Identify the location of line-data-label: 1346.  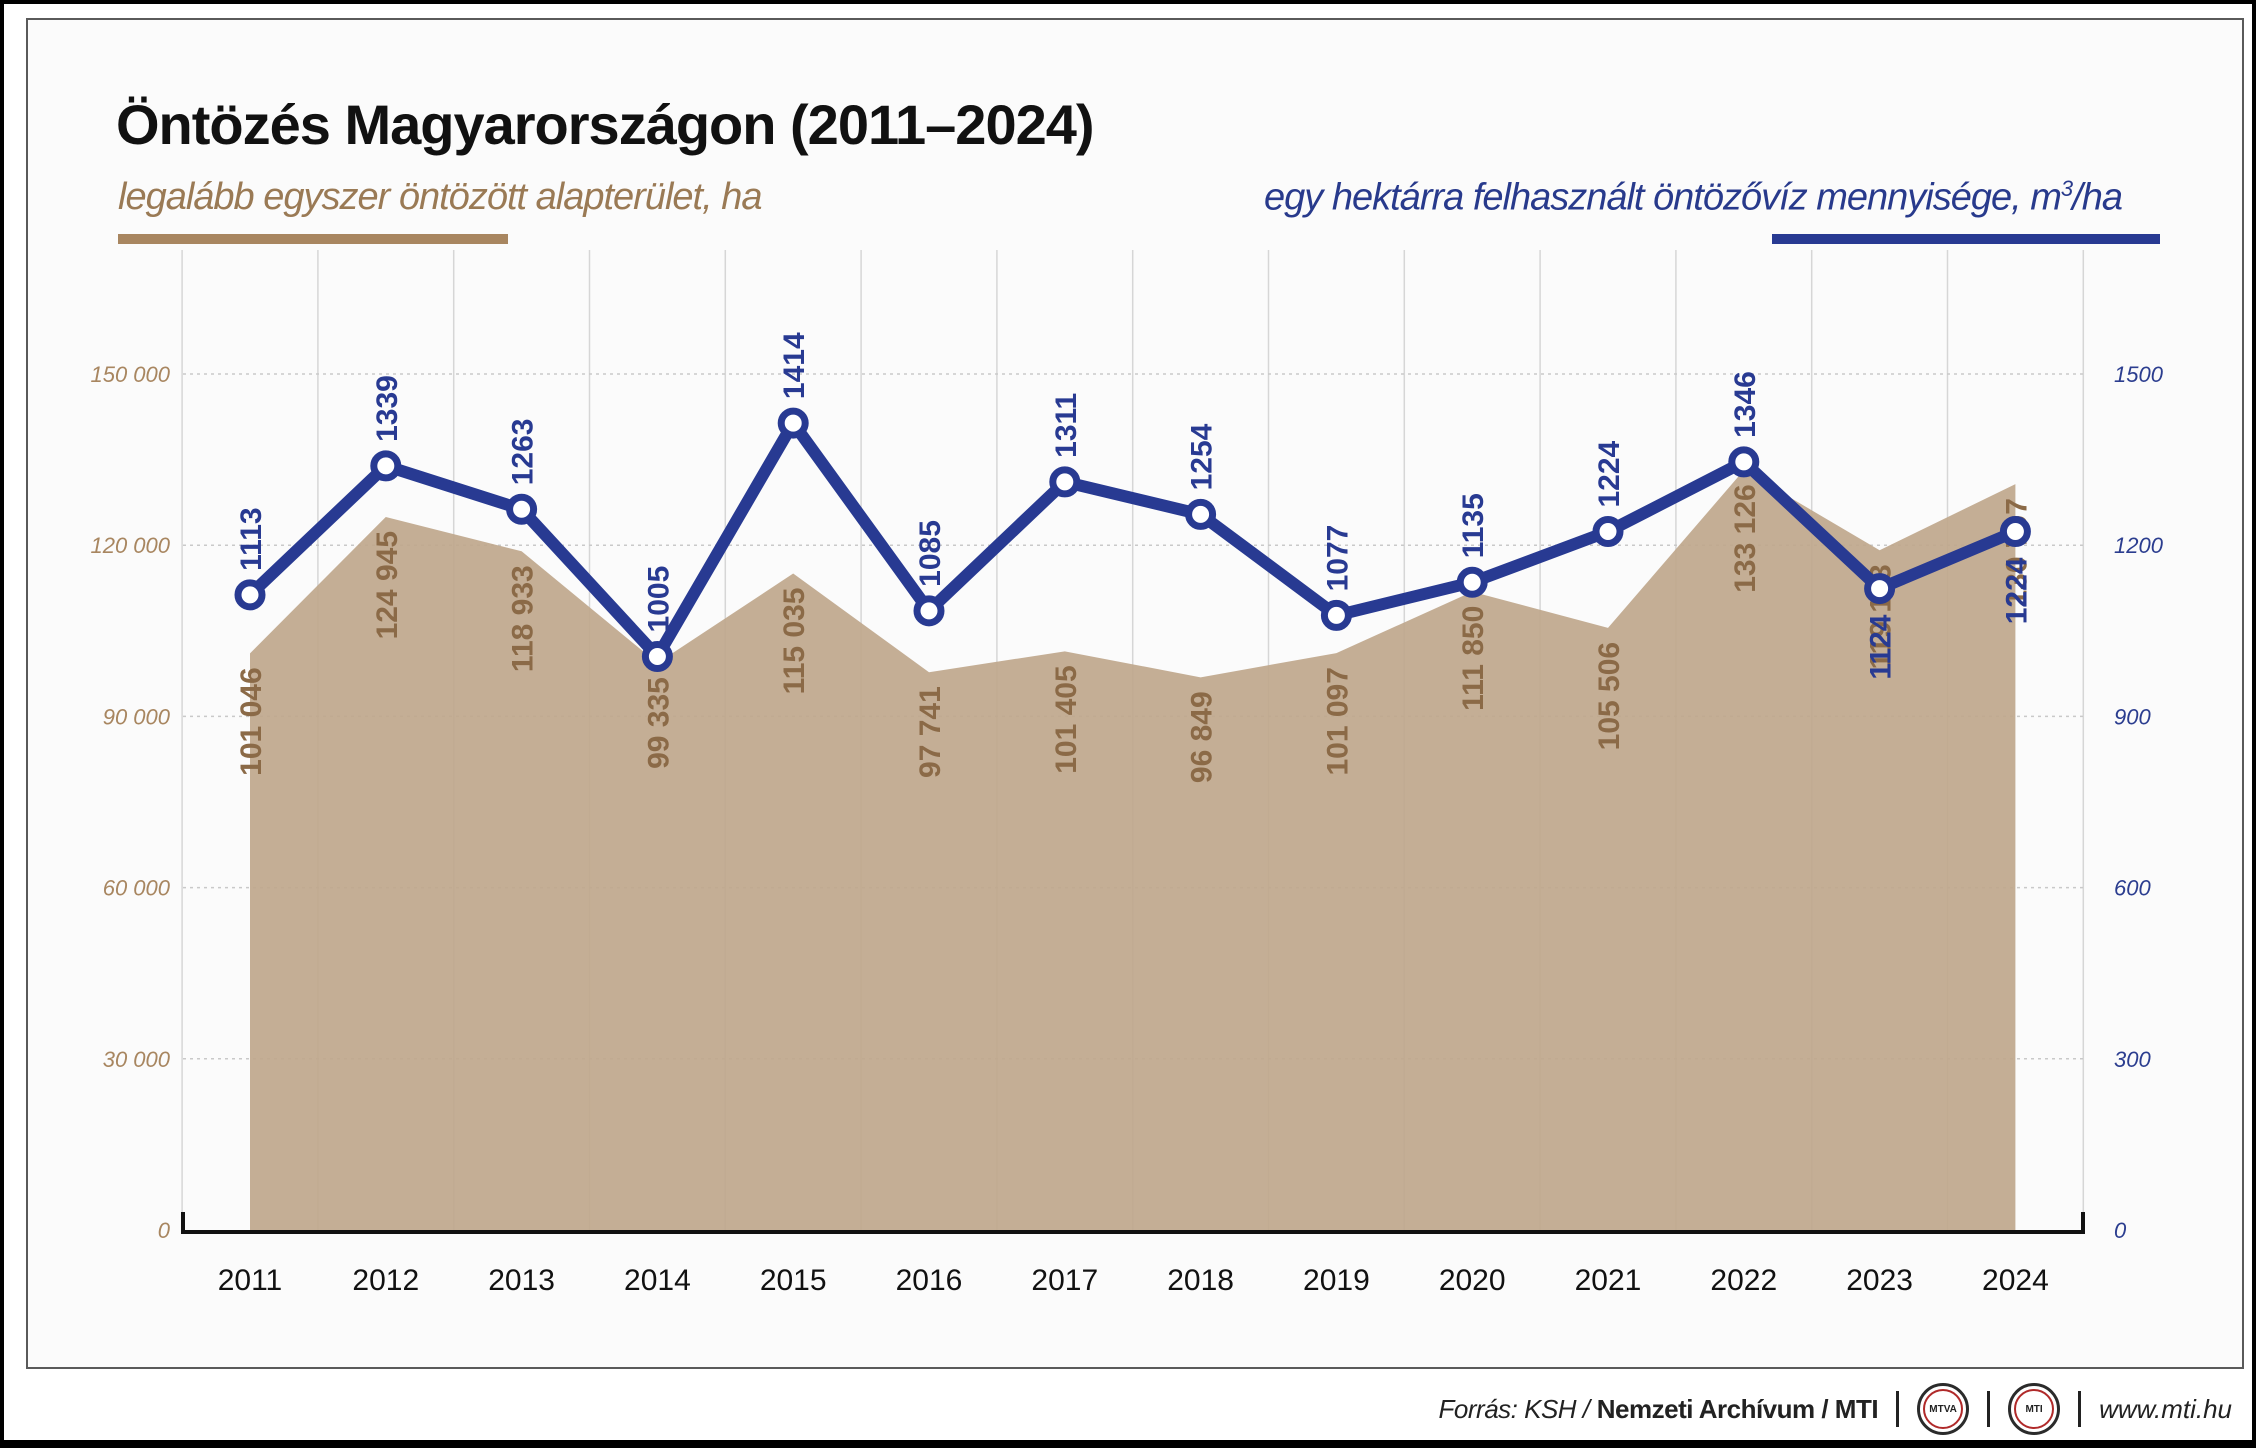
(1745, 404).